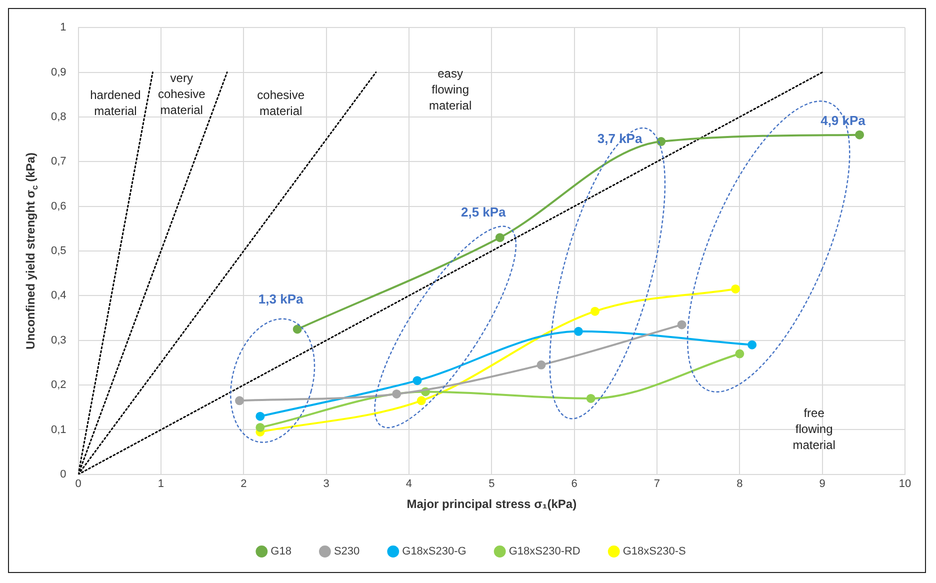  Describe the element at coordinates (281, 552) in the screenshot. I see `legend-label: G18` at that location.